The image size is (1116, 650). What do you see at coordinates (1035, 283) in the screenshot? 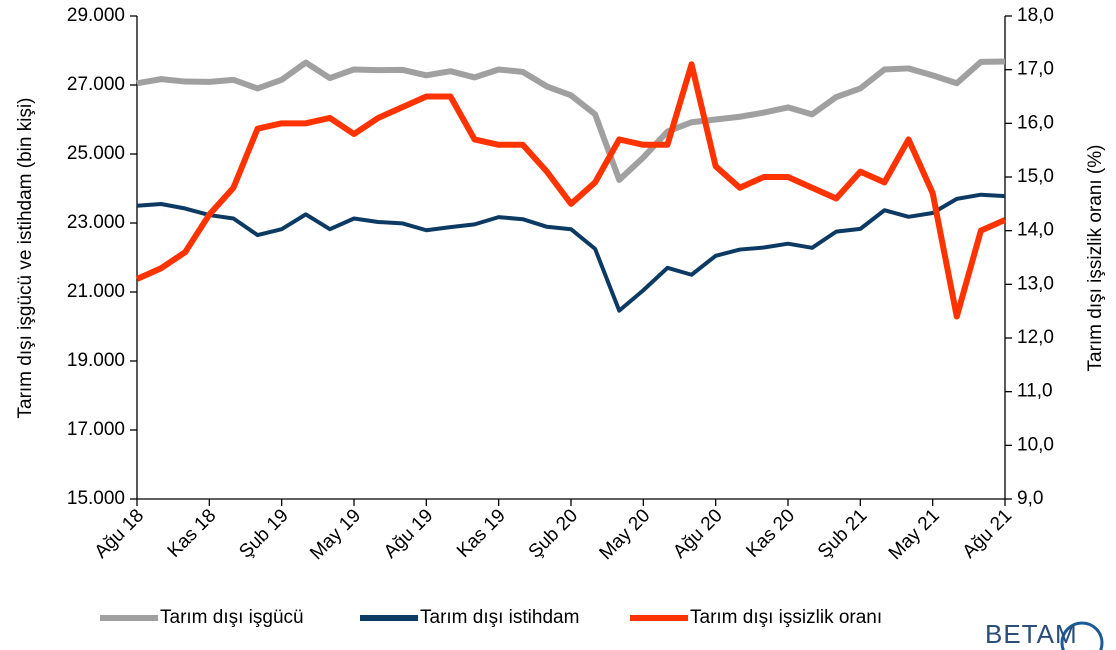
I see `y2-tick-label: 13,0` at bounding box center [1035, 283].